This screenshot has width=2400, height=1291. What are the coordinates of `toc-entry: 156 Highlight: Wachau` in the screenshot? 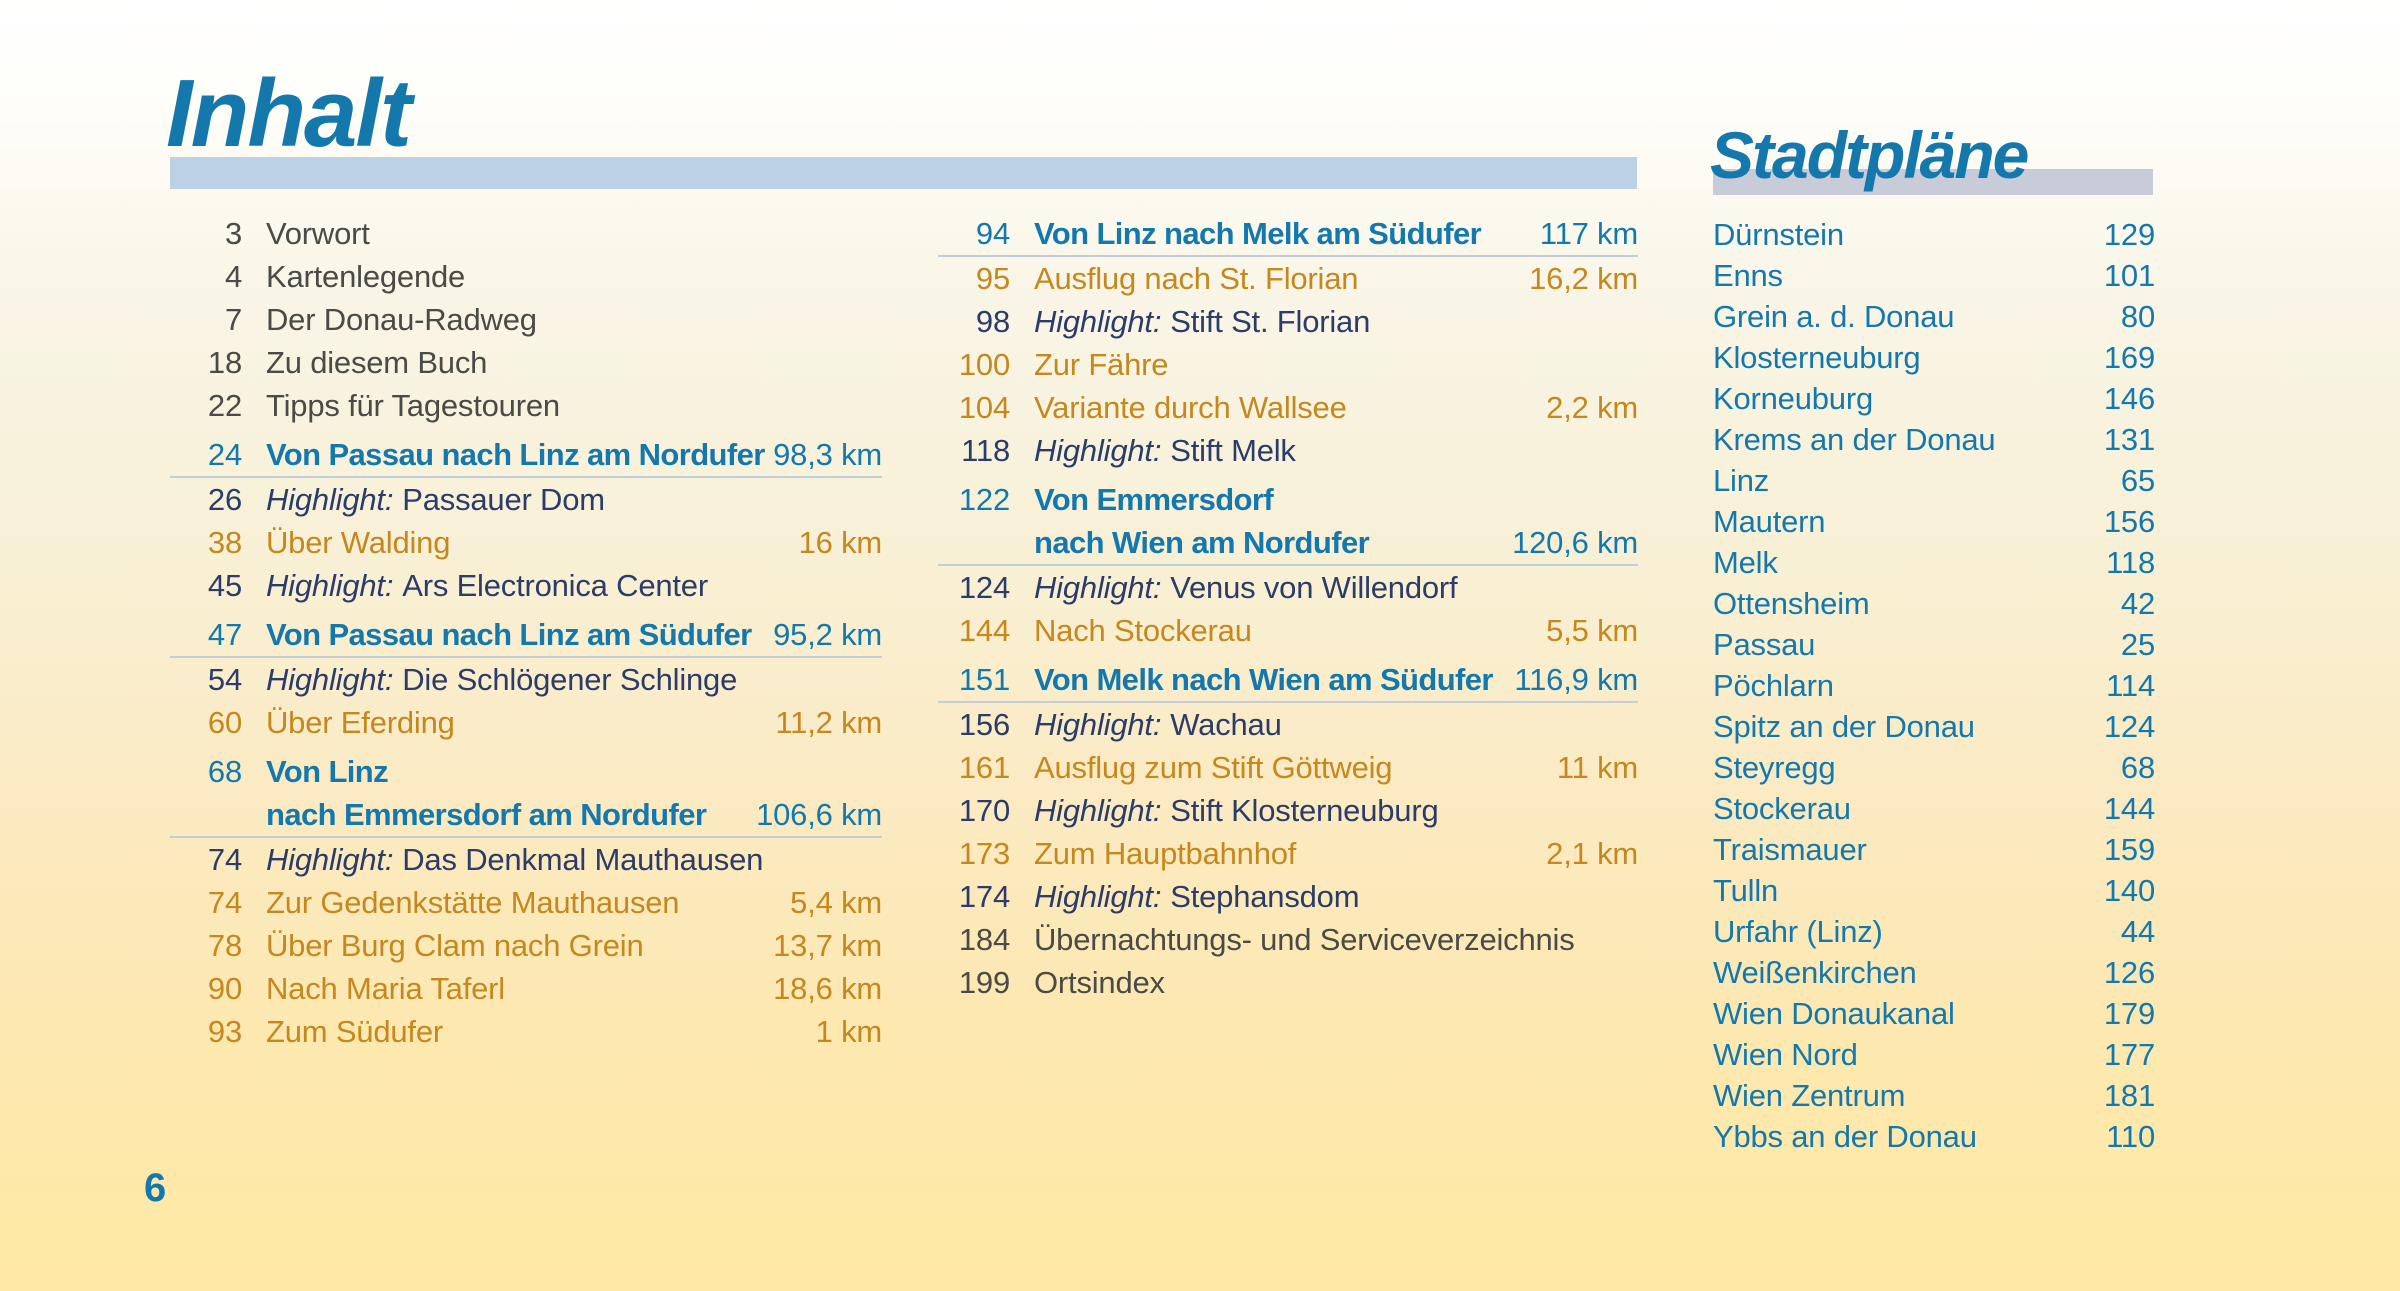 It's located at (1288, 724).